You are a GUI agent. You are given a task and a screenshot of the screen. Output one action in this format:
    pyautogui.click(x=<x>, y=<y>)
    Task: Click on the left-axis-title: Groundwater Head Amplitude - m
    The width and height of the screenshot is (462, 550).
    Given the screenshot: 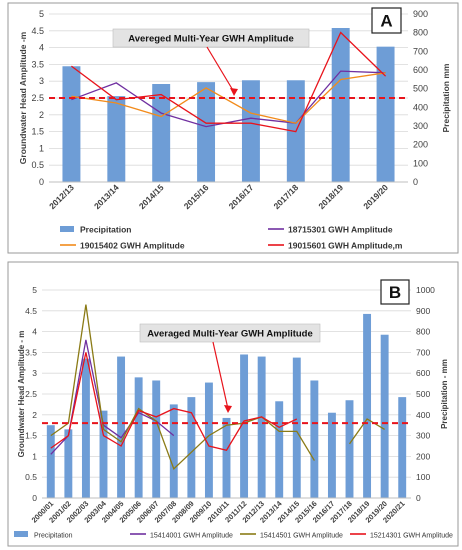 What is the action you would take?
    pyautogui.click(x=21, y=394)
    